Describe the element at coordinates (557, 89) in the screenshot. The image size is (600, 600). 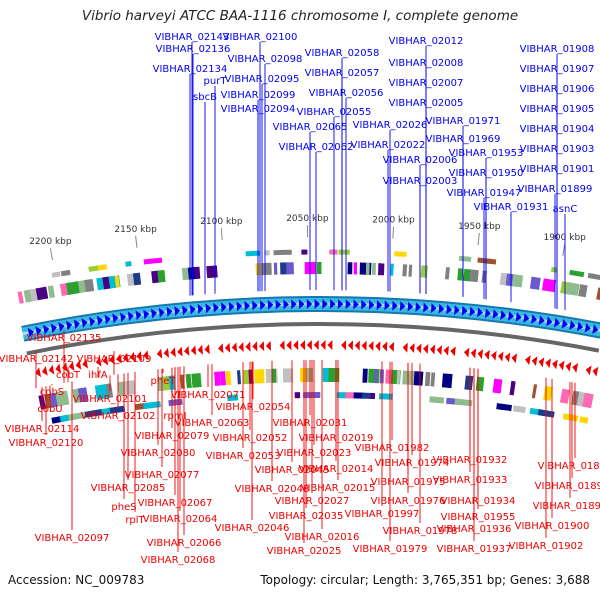
I see `gene-label: VIBHAR_01906` at that location.